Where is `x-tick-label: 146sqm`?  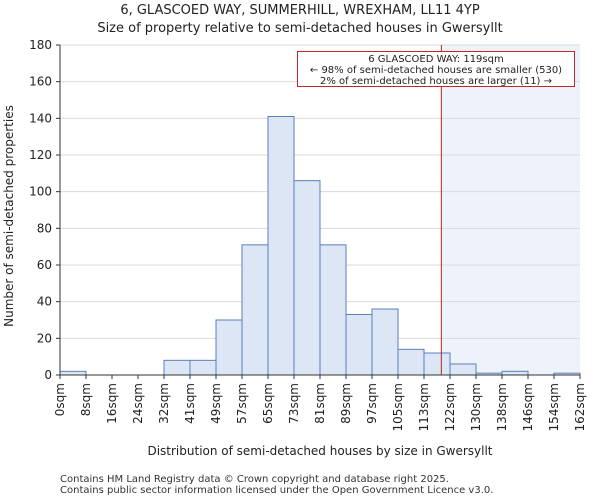 x-tick-label: 146sqm is located at coordinates (528, 407).